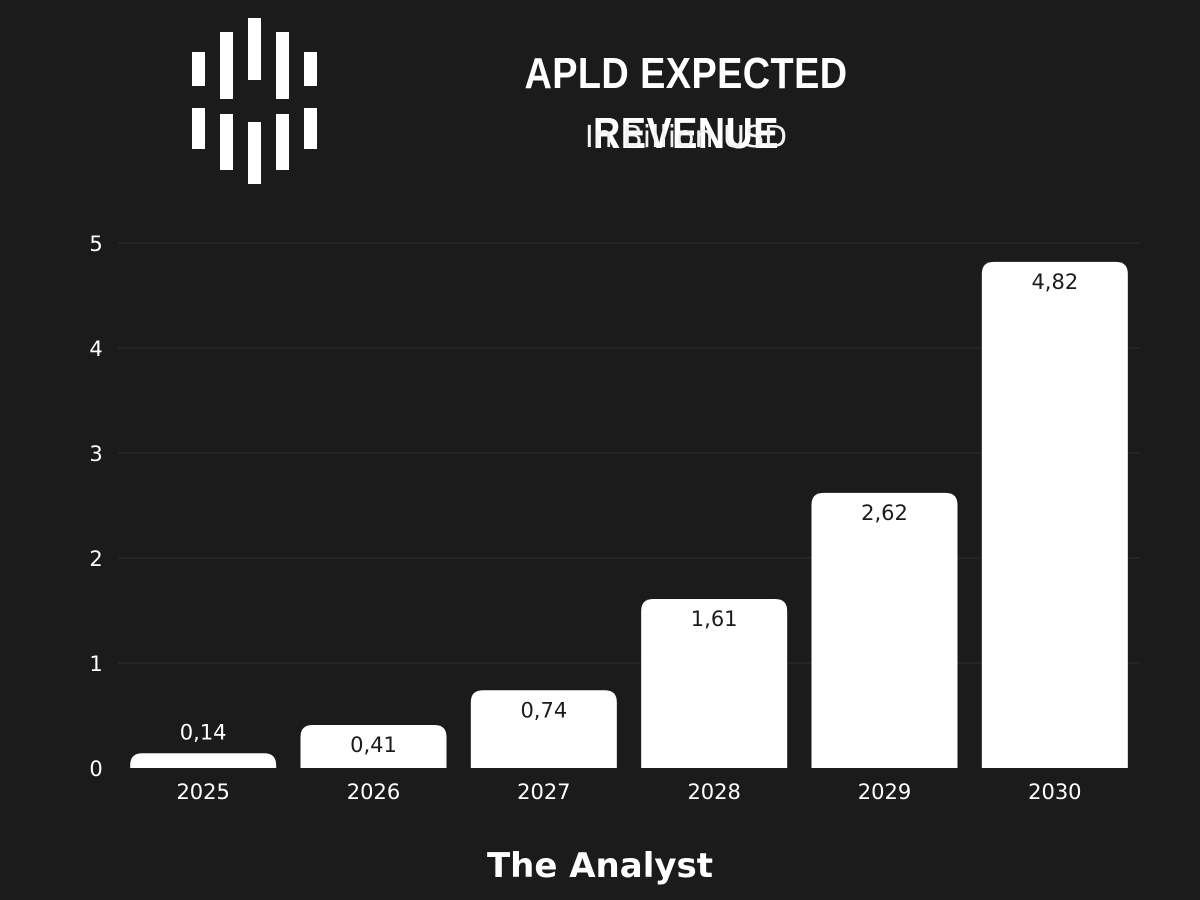  I want to click on chart-title: APLD EXPECTED REVENUE, so click(686, 103).